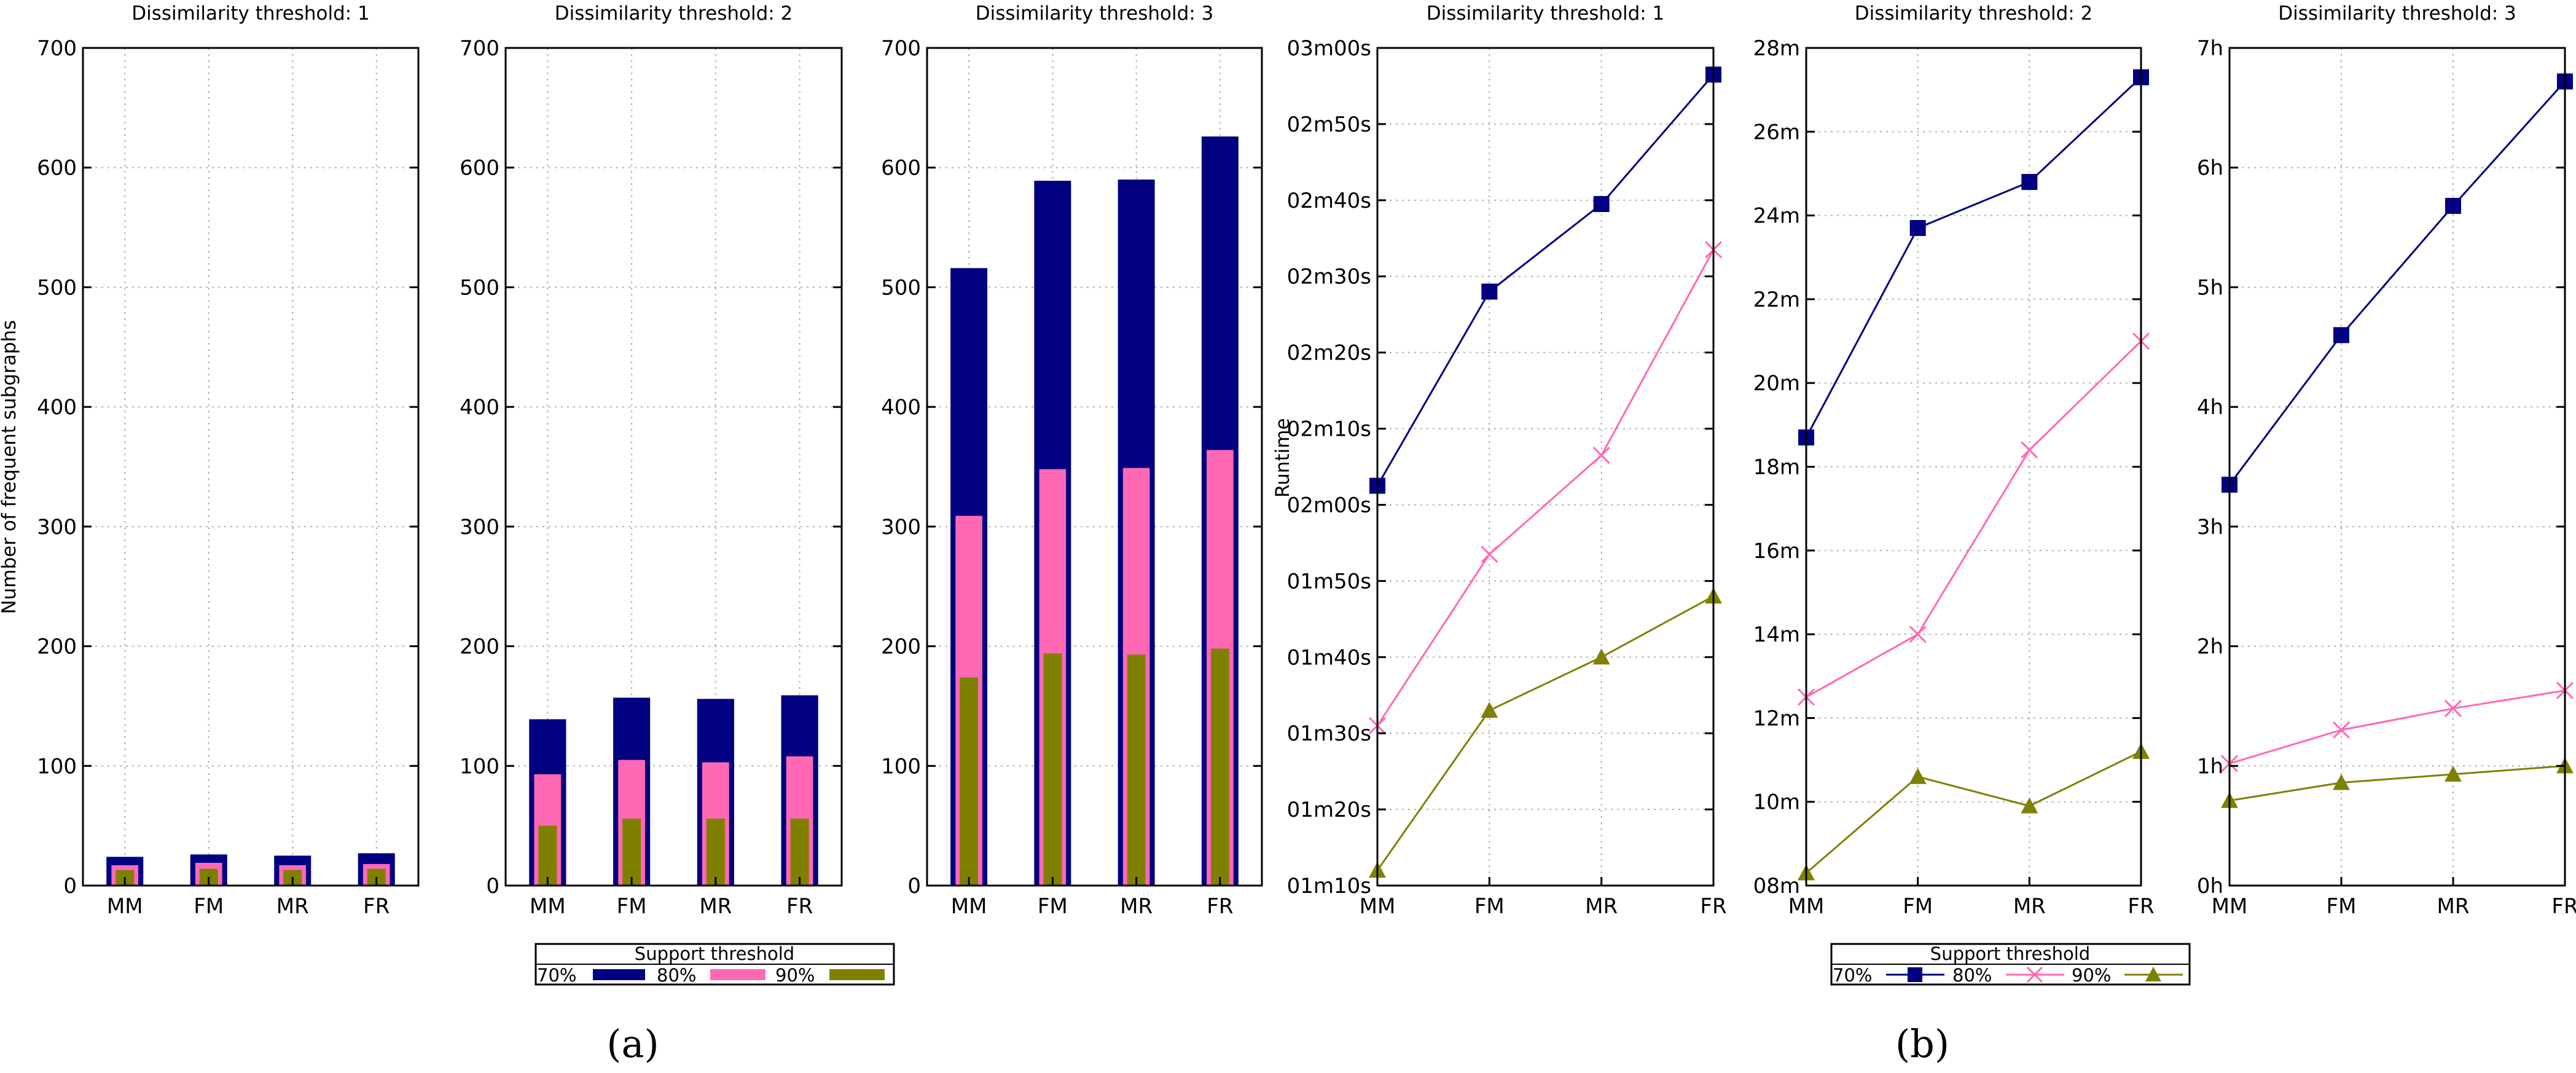  Describe the element at coordinates (2453, 206) in the screenshot. I see `point-70-MR` at that location.